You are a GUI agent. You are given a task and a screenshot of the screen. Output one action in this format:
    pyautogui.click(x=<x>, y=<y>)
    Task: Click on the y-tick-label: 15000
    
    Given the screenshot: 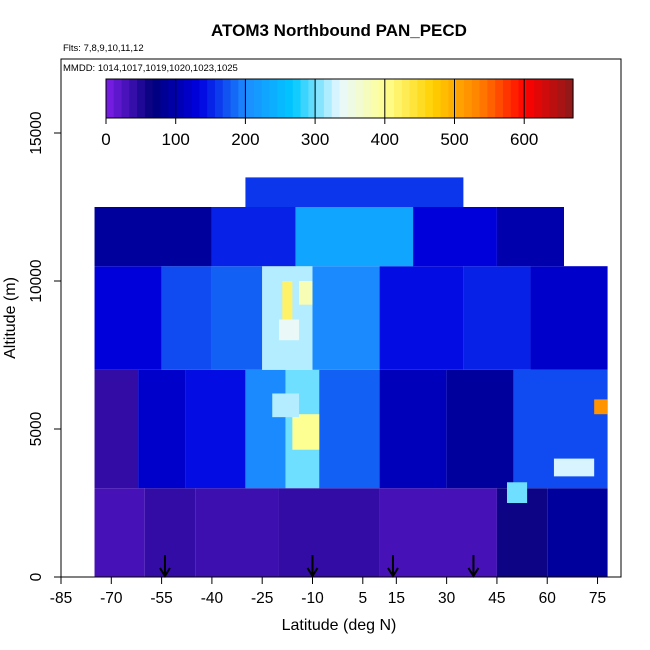 What is the action you would take?
    pyautogui.click(x=36, y=132)
    